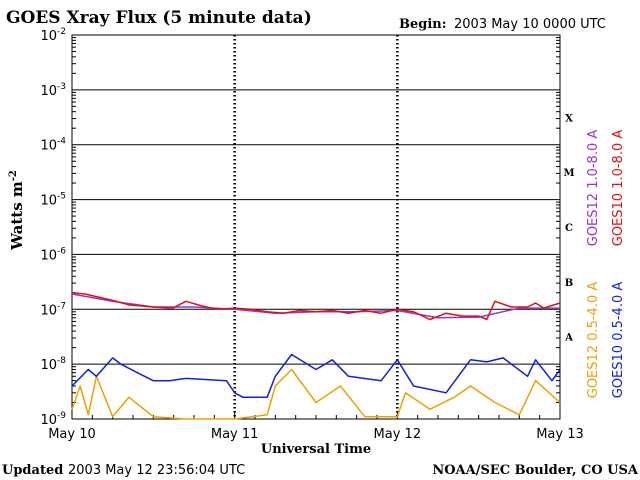 Image resolution: width=640 pixels, height=480 pixels. I want to click on y-axis-label-text: Watts m, so click(17, 216).